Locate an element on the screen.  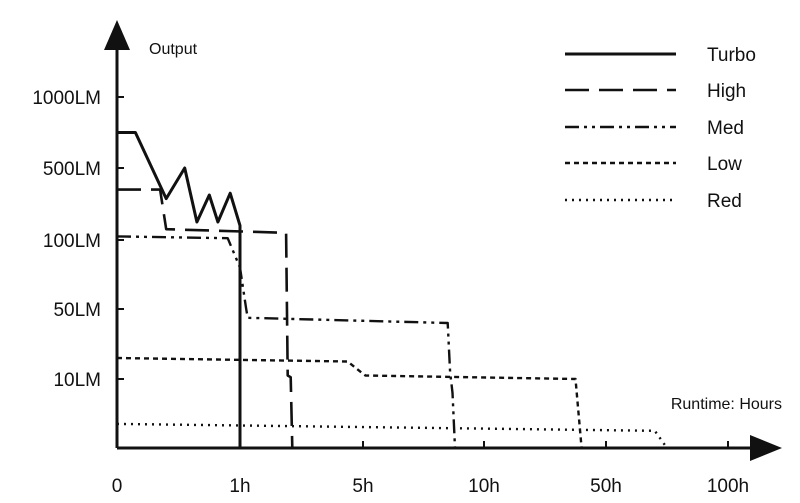
x-axis-title: Runtime: Hours is located at coordinates (726, 404).